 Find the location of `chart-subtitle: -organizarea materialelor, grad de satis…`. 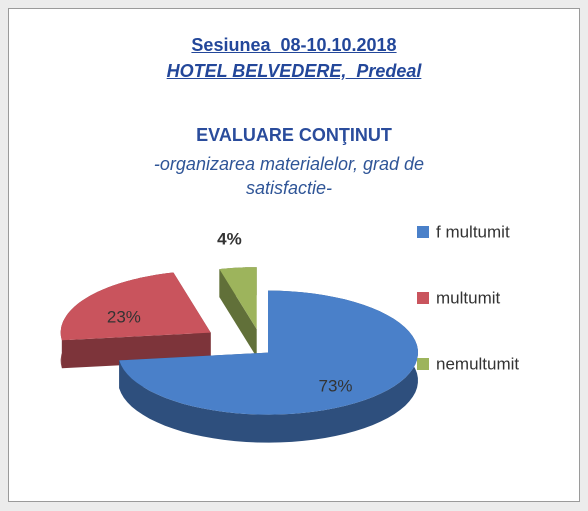

chart-subtitle: -organizarea materialelor, grad de satis… is located at coordinates (289, 176).